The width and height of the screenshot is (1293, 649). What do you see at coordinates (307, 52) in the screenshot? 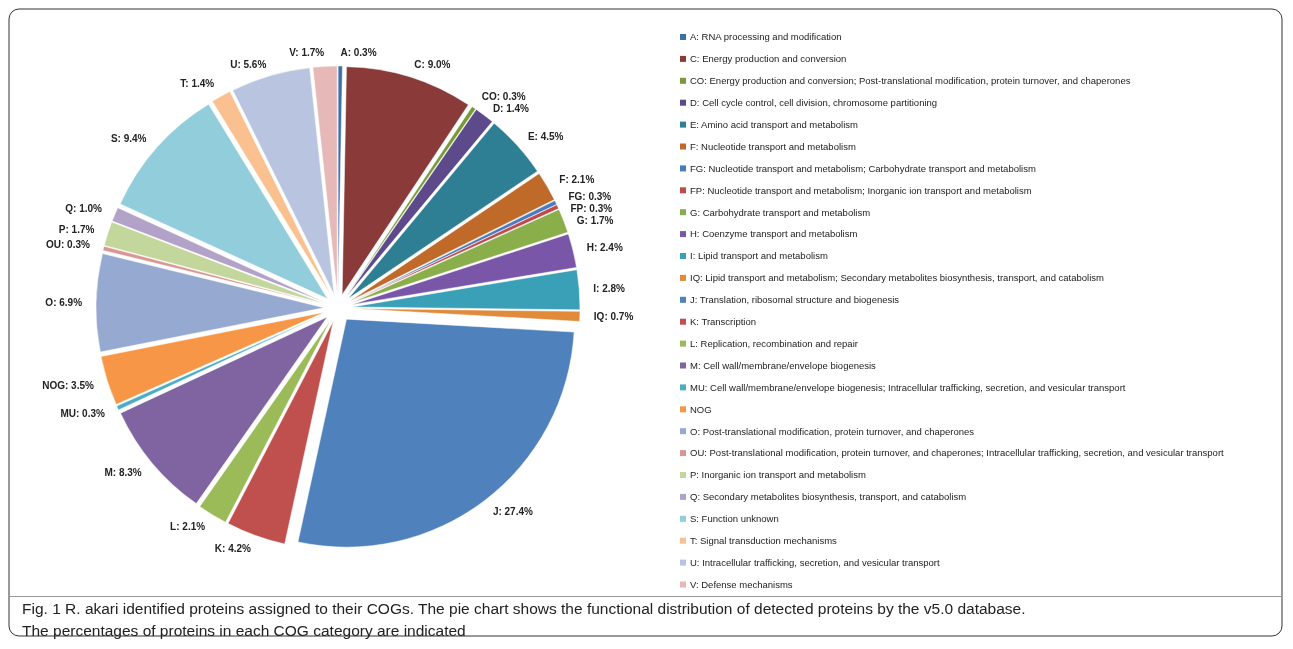
I see `data-label: V: 1.7%` at bounding box center [307, 52].